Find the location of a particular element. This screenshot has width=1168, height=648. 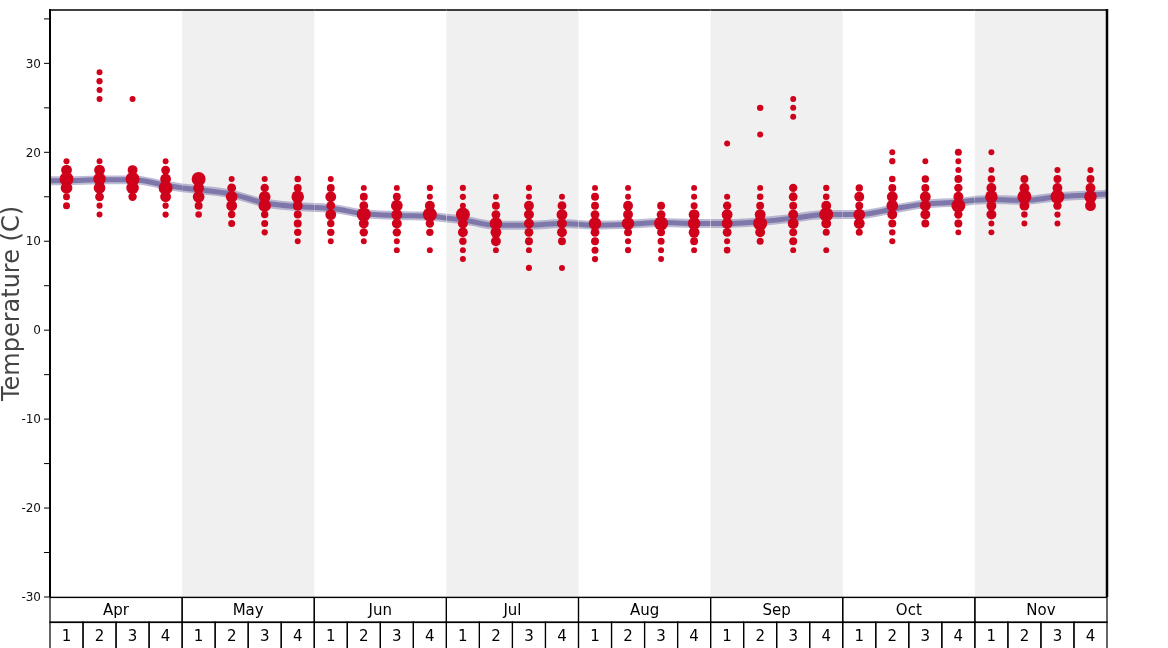

x-axis-title: May is located at coordinates (248, 609).